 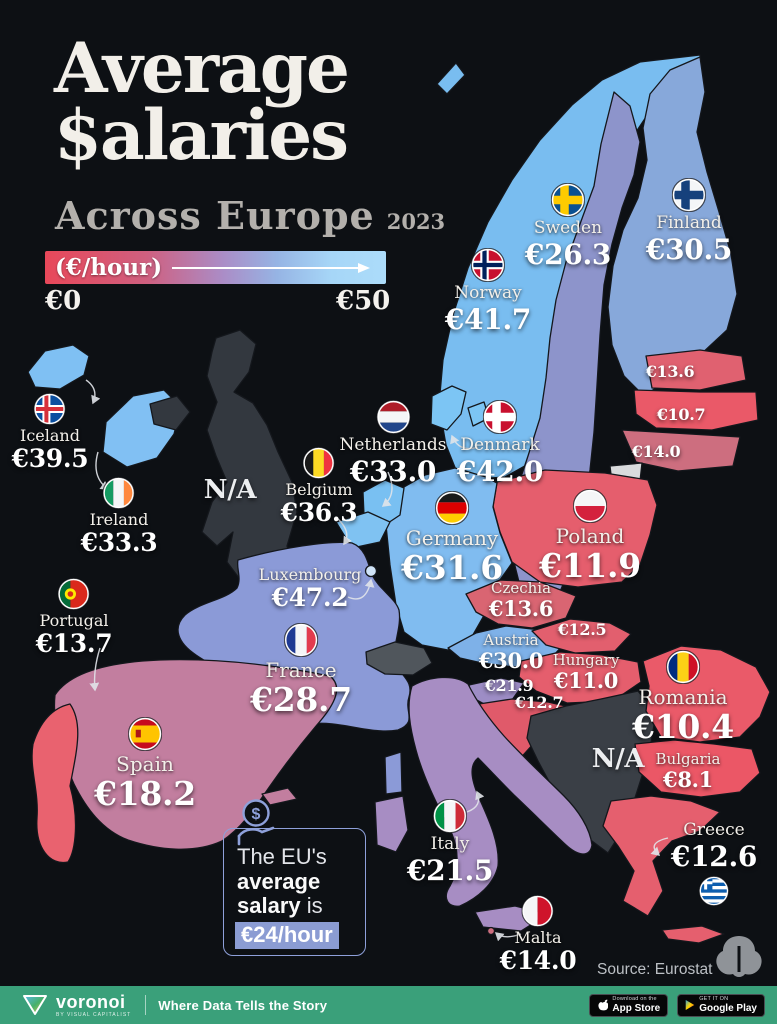 What do you see at coordinates (94, 1014) in the screenshot?
I see `brand-subtitle: BY VISUAL CAPITALIST` at bounding box center [94, 1014].